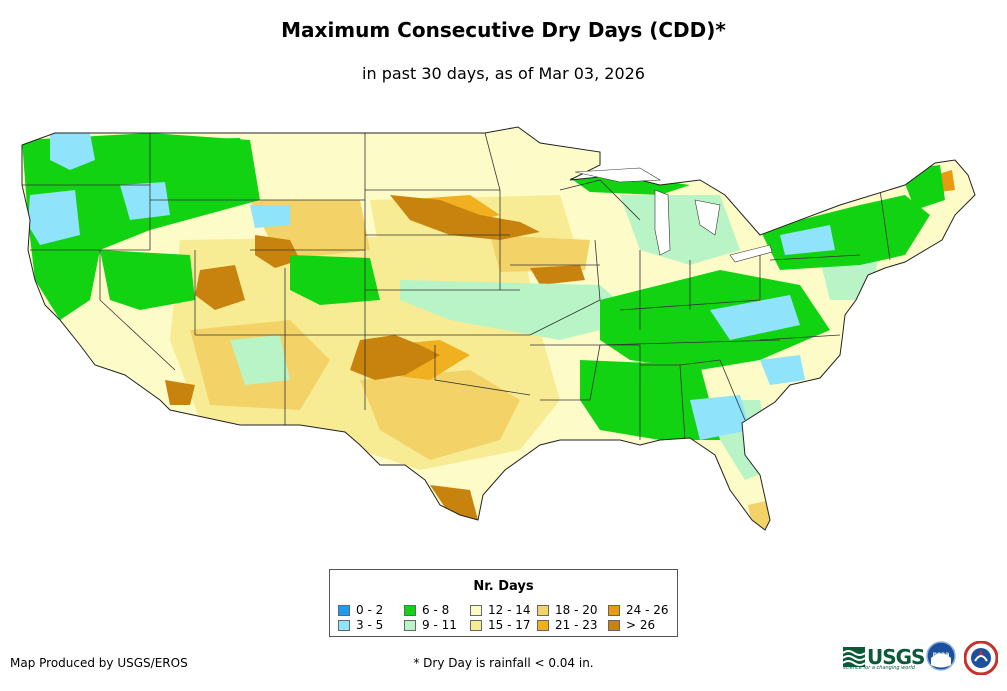  What do you see at coordinates (260, 360) in the screenshot?
I see `zone-9-11-nm` at bounding box center [260, 360].